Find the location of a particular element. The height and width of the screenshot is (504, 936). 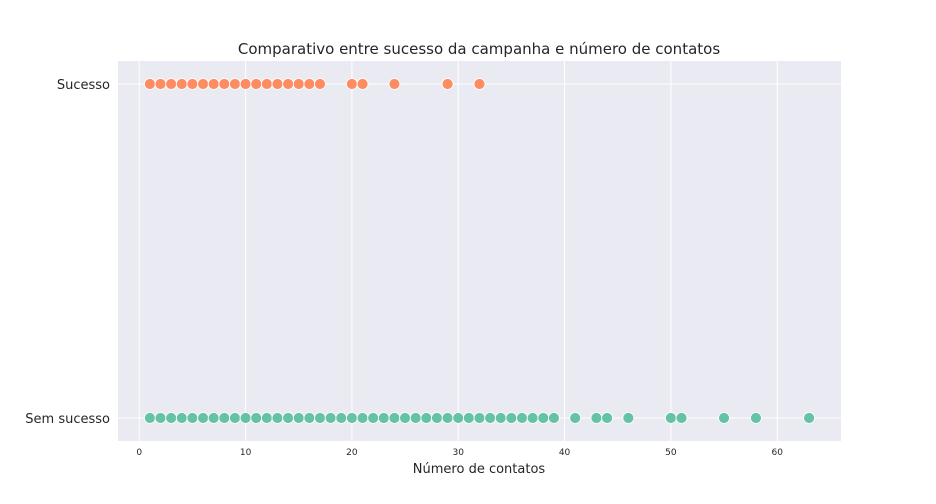

x-tick-label: 20 is located at coordinates (352, 453).